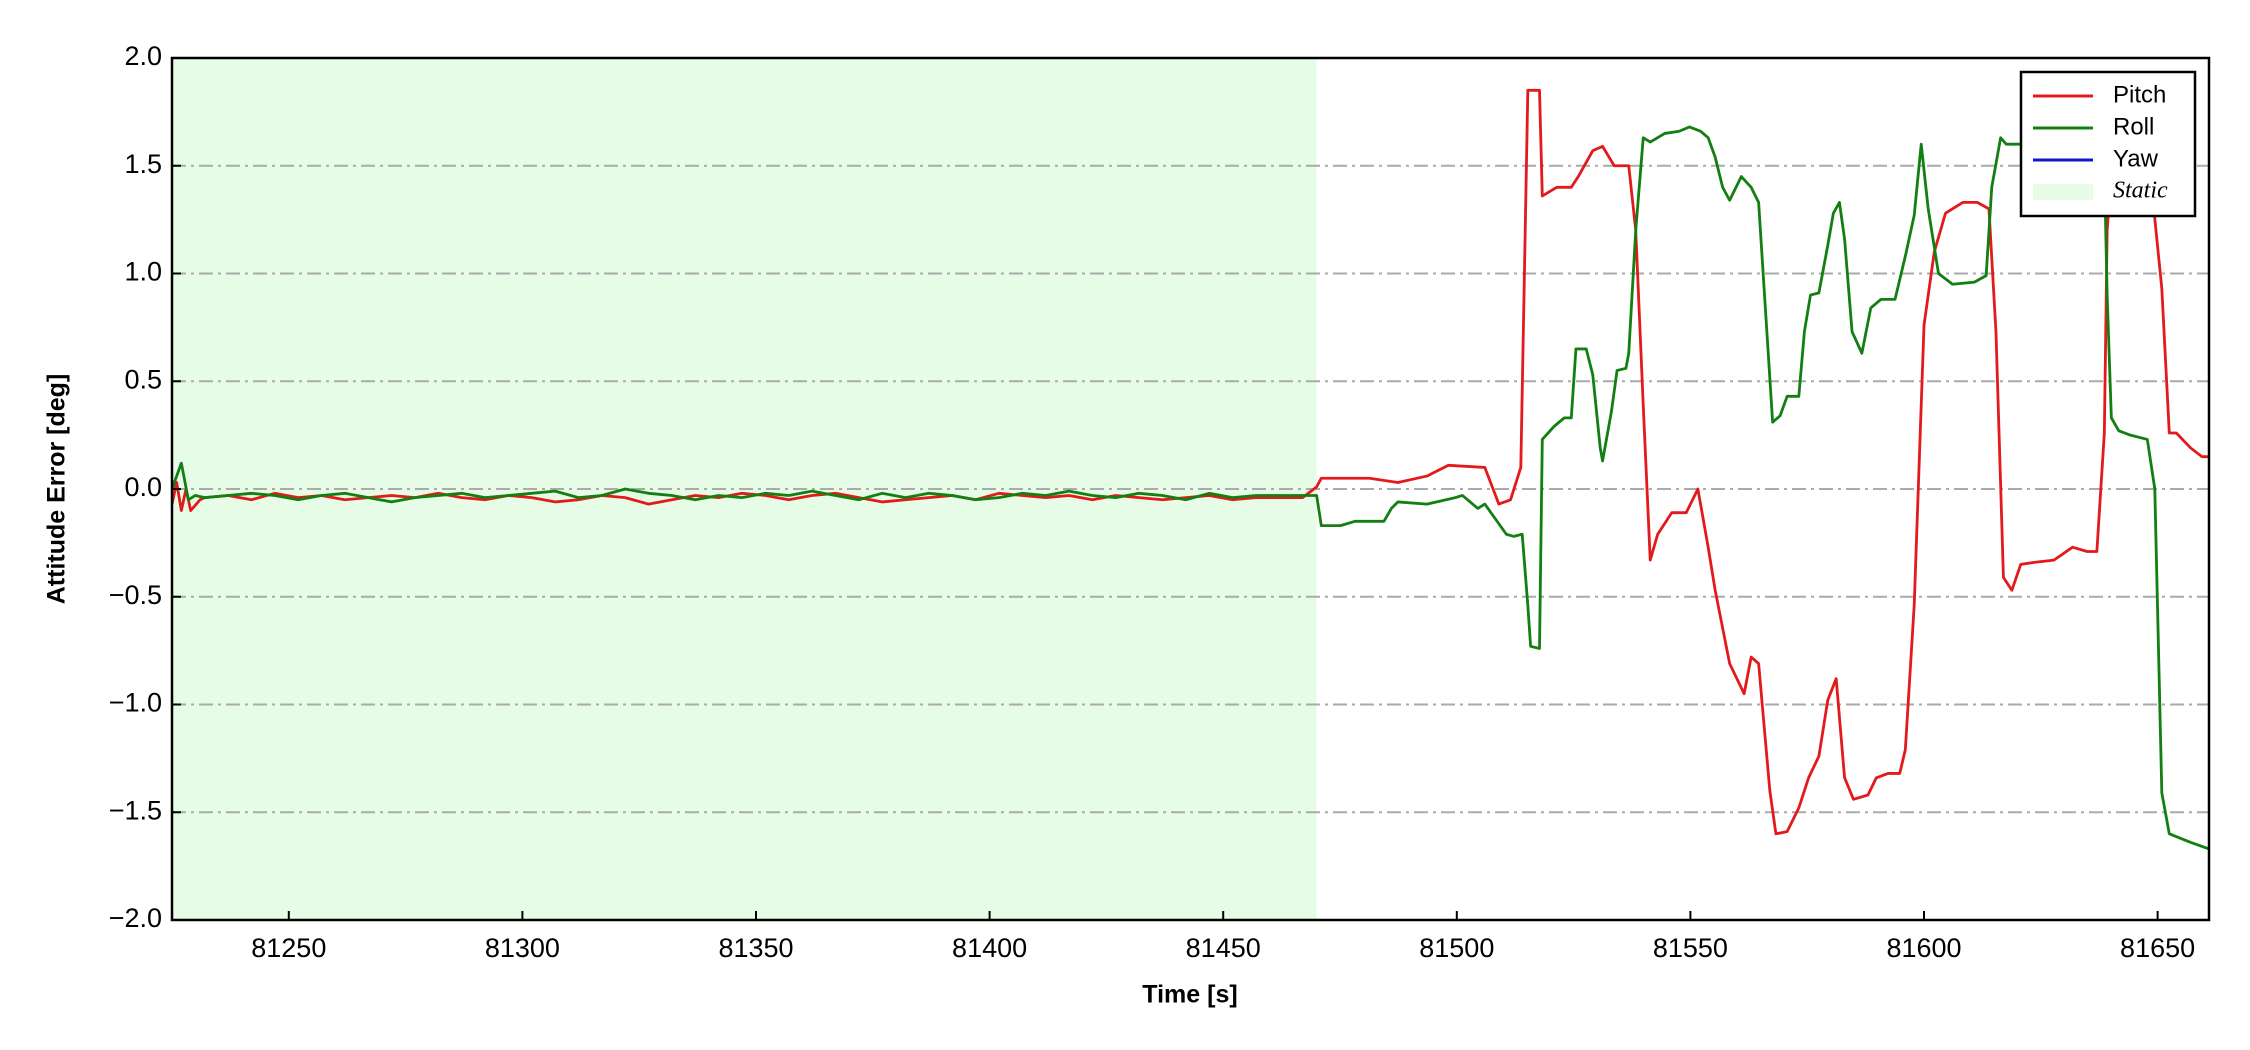 The image size is (2250, 1050). Describe the element at coordinates (522, 948) in the screenshot. I see `x-tick-label: 81300` at that location.